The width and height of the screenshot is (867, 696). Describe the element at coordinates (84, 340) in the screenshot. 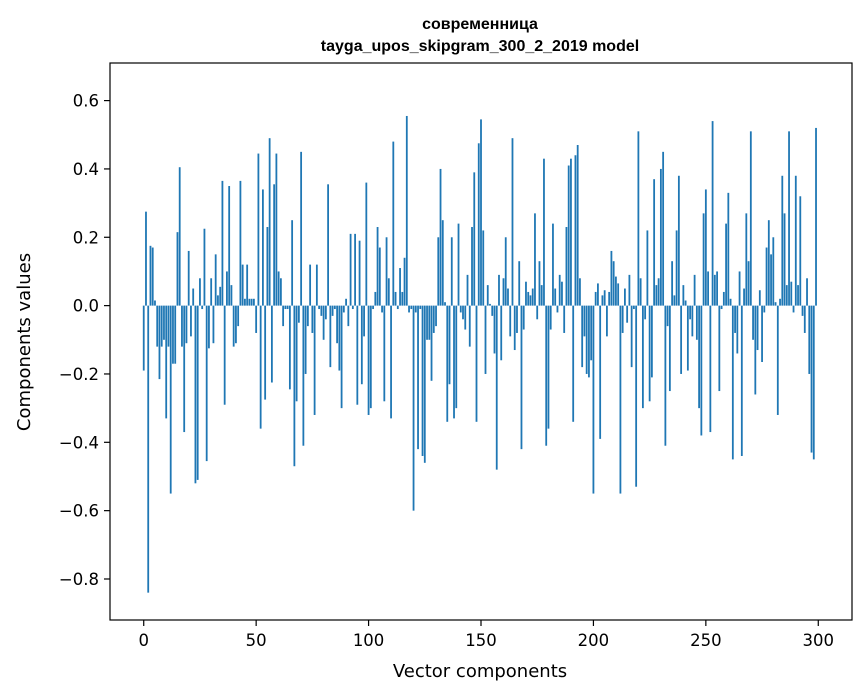

I see `y-axis: −0.8 −0.6 −0.4 −0.2 0.0 0.2 0.4 0.6` at that location.